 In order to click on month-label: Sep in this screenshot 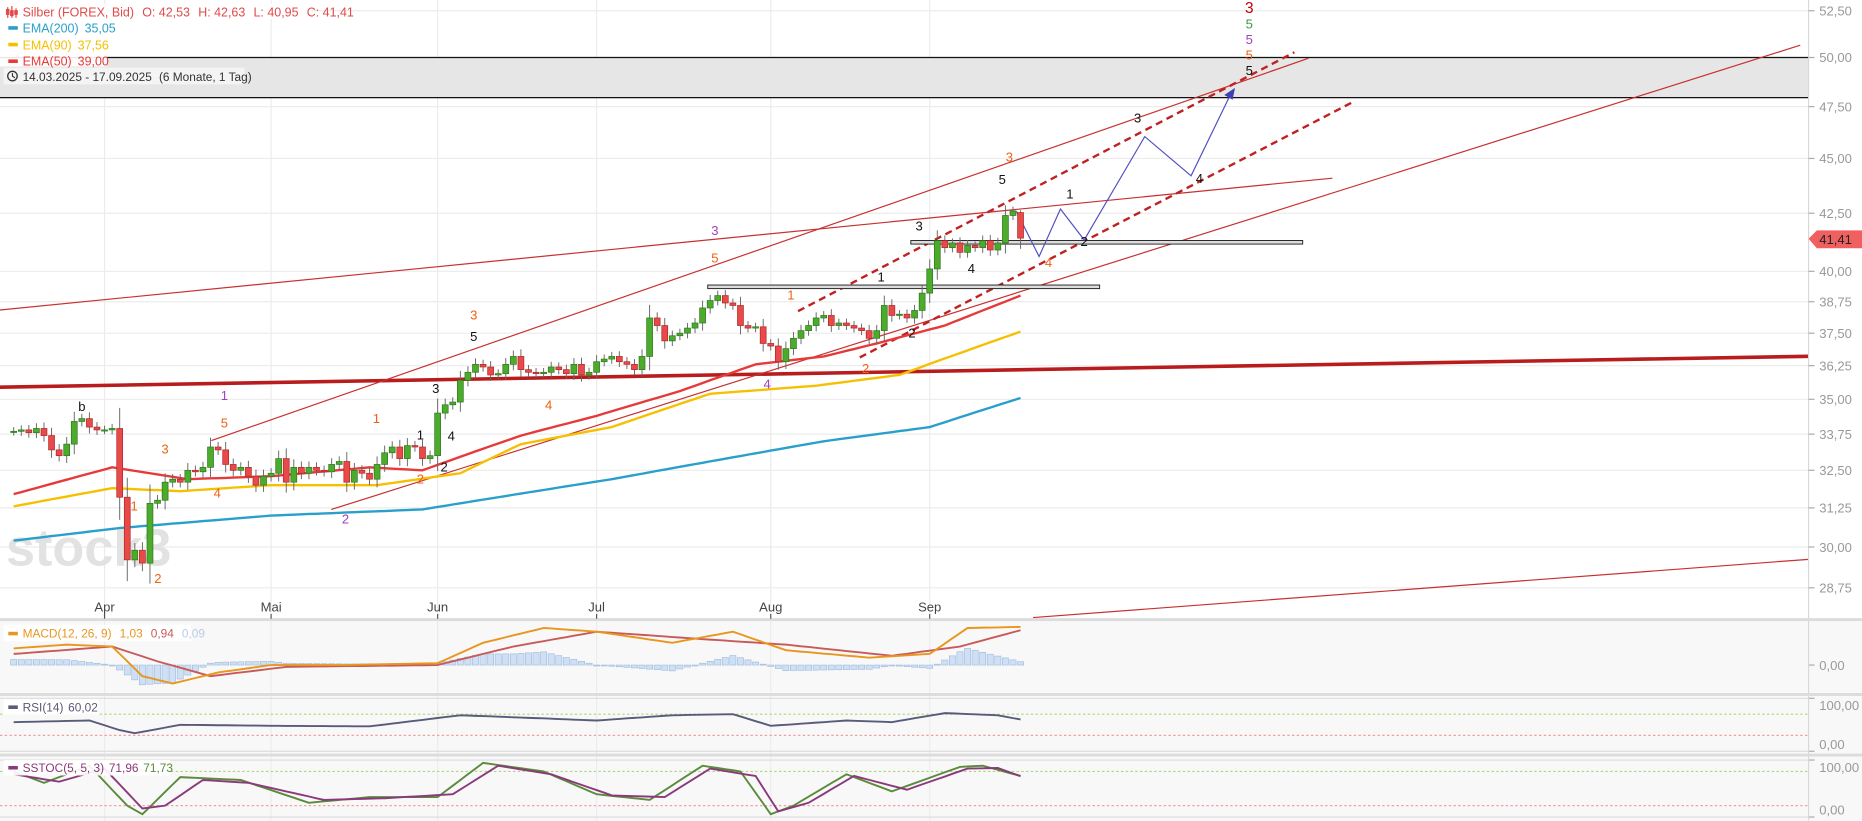, I will do `click(929, 607)`.